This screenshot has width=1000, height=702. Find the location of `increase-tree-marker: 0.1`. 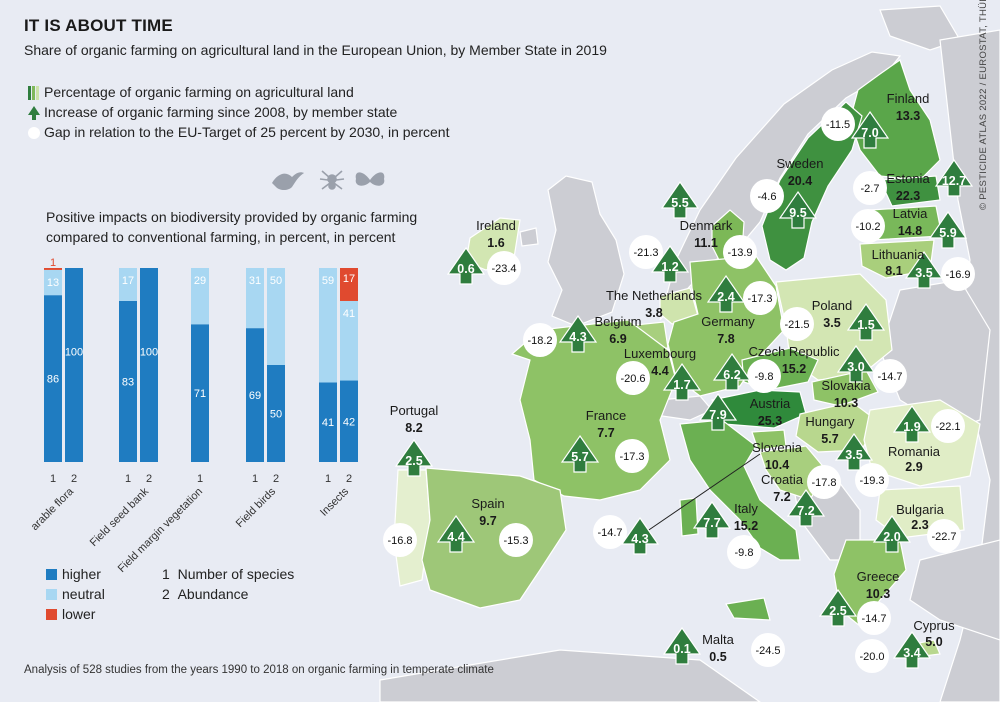

increase-tree-marker: 0.1 is located at coordinates (682, 645).